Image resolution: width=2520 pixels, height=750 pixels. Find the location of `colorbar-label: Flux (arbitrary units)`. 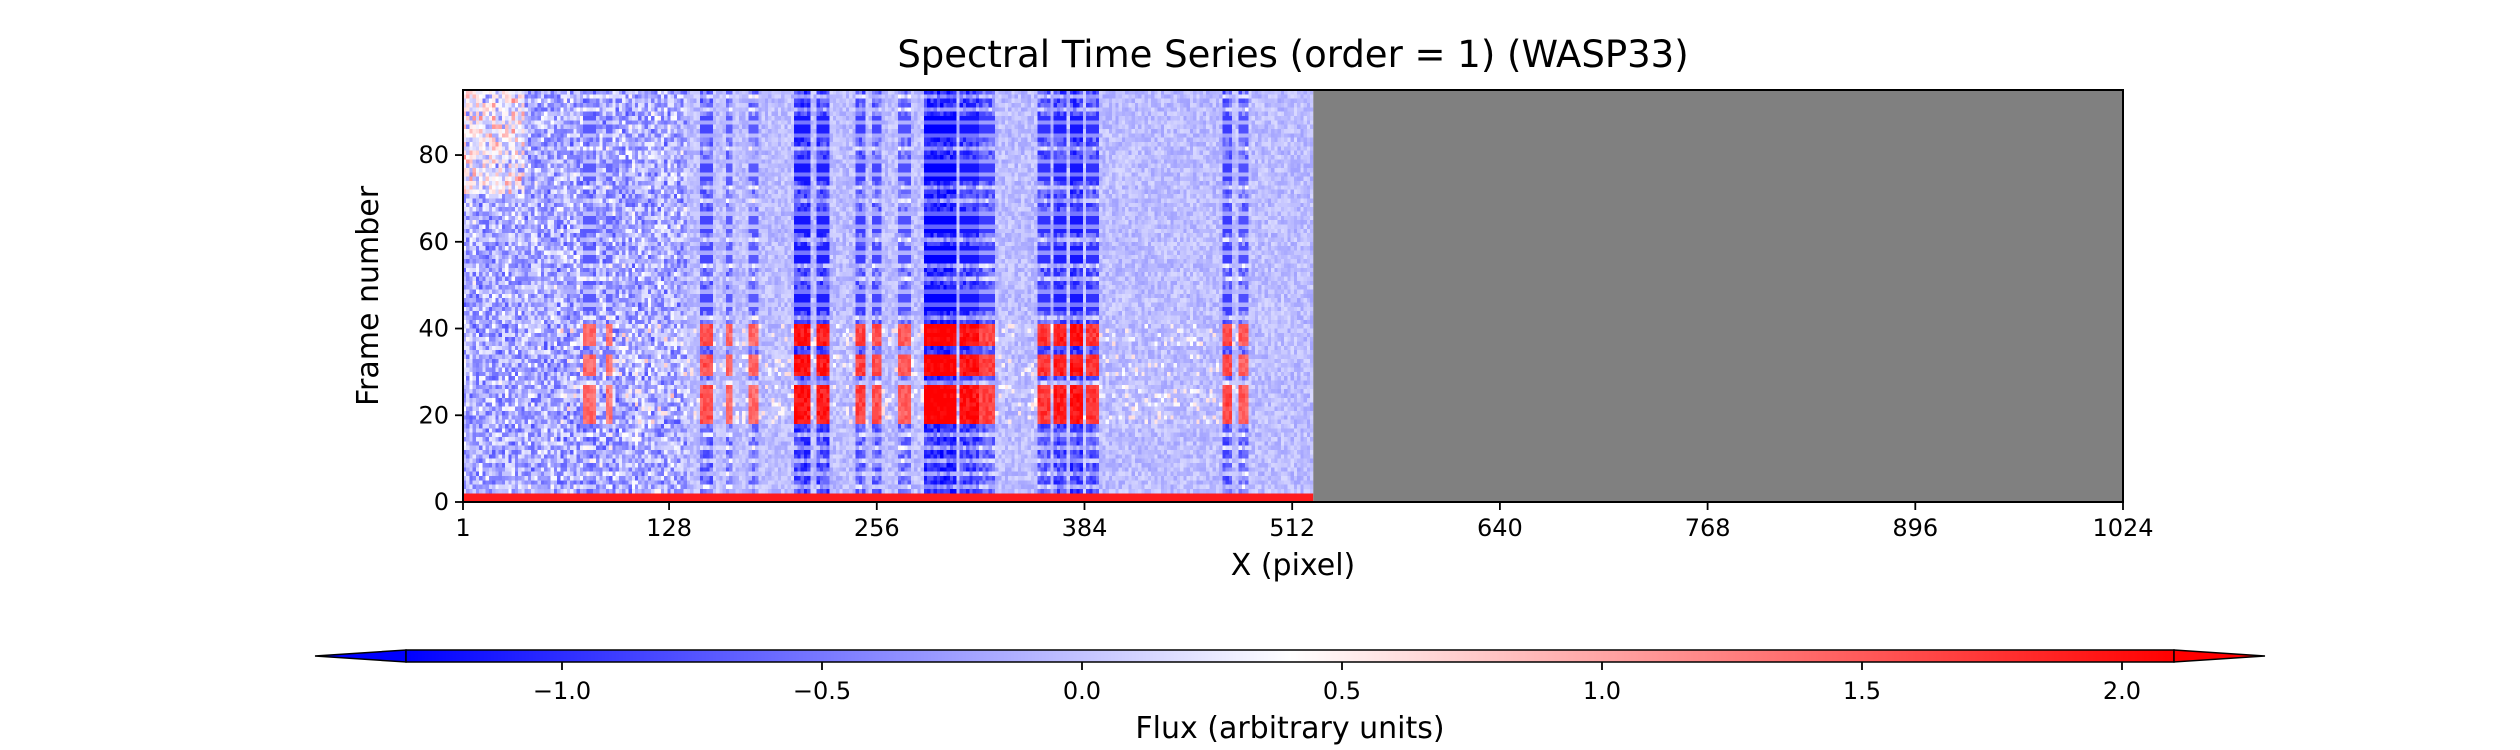

colorbar-label: Flux (arbitrary units) is located at coordinates (1289, 728).